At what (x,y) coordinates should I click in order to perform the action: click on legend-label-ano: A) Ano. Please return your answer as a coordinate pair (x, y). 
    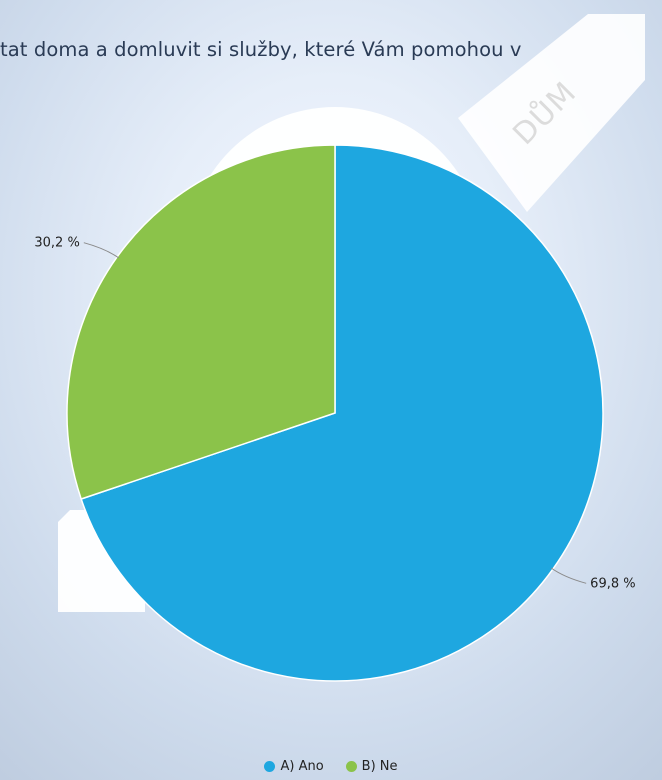
    Looking at the image, I should click on (302, 766).